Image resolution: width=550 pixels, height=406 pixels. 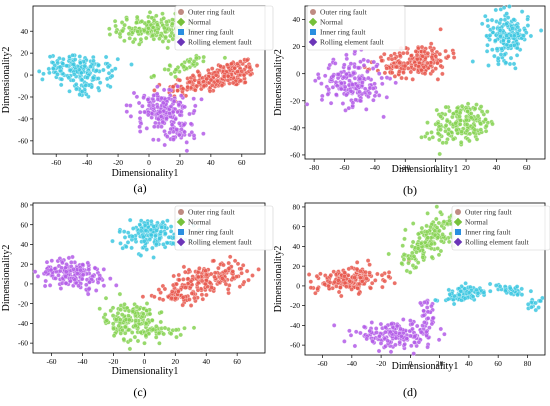 What do you see at coordinates (113, 361) in the screenshot?
I see `x-tick-label: -20` at bounding box center [113, 361].